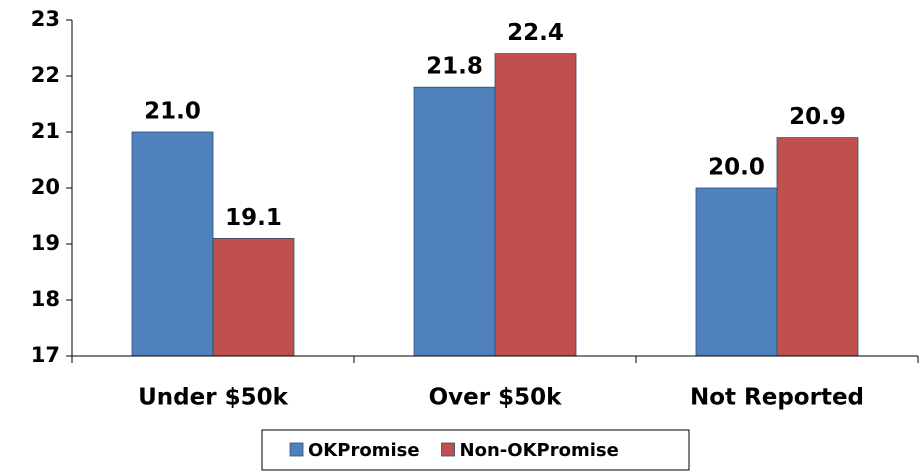 The width and height of the screenshot is (919, 471). I want to click on x-tick-label: Over $50k, so click(496, 398).